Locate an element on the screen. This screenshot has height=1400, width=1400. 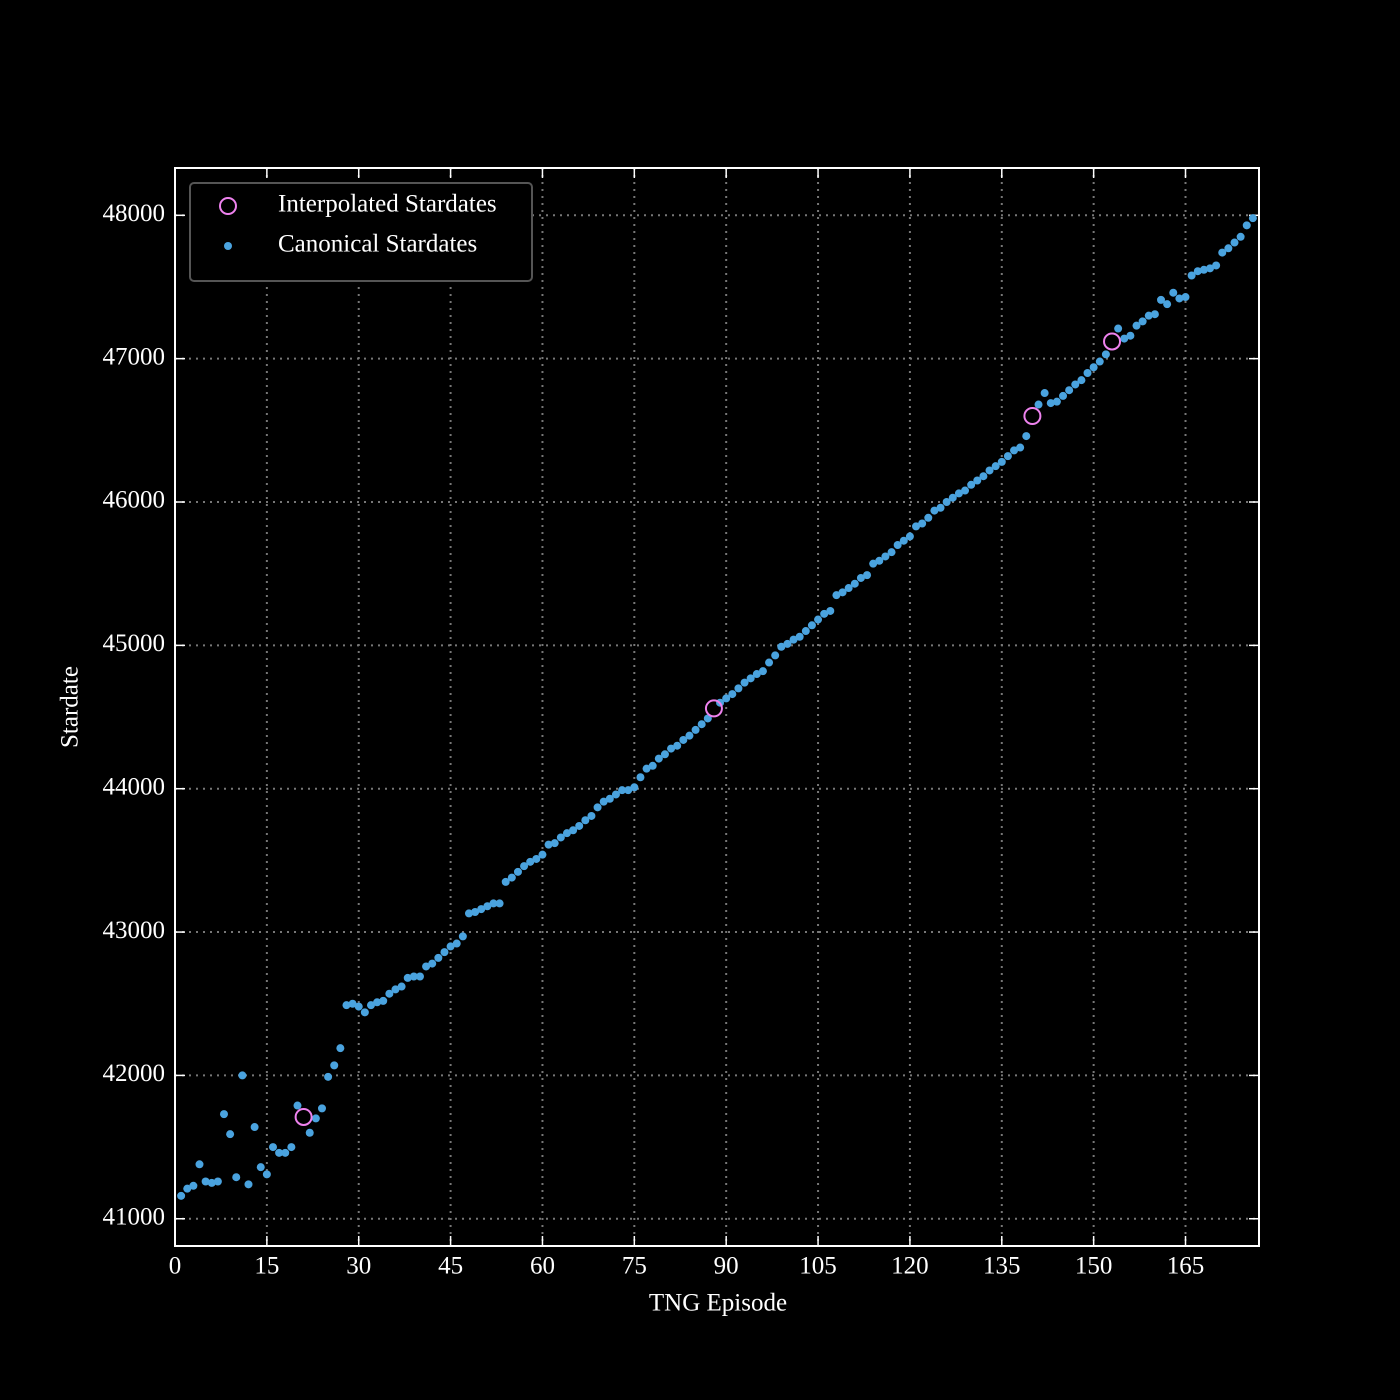
x-tick-label: 120 is located at coordinates (910, 1266).